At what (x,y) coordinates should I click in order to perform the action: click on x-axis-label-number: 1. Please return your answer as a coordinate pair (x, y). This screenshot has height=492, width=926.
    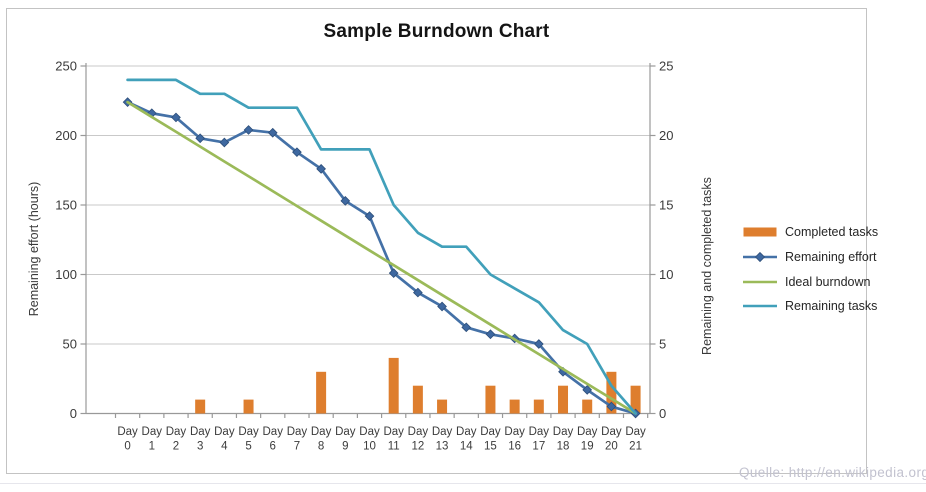
    Looking at the image, I should click on (152, 447).